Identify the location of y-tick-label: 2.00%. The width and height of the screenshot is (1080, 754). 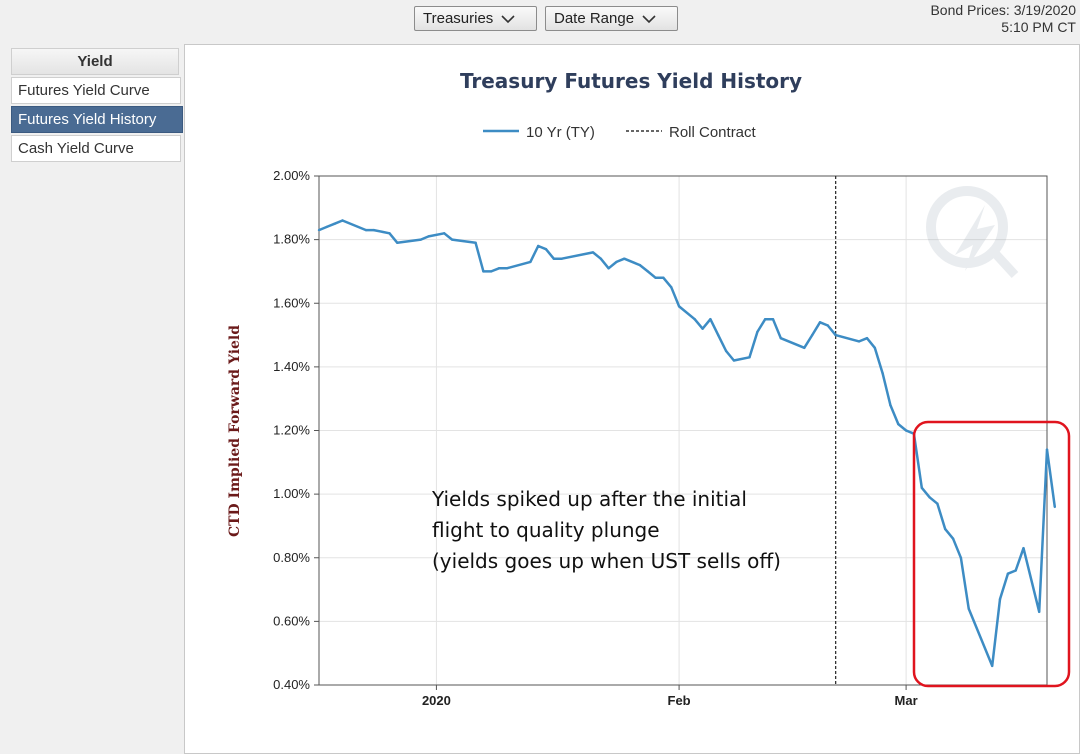
(291, 175).